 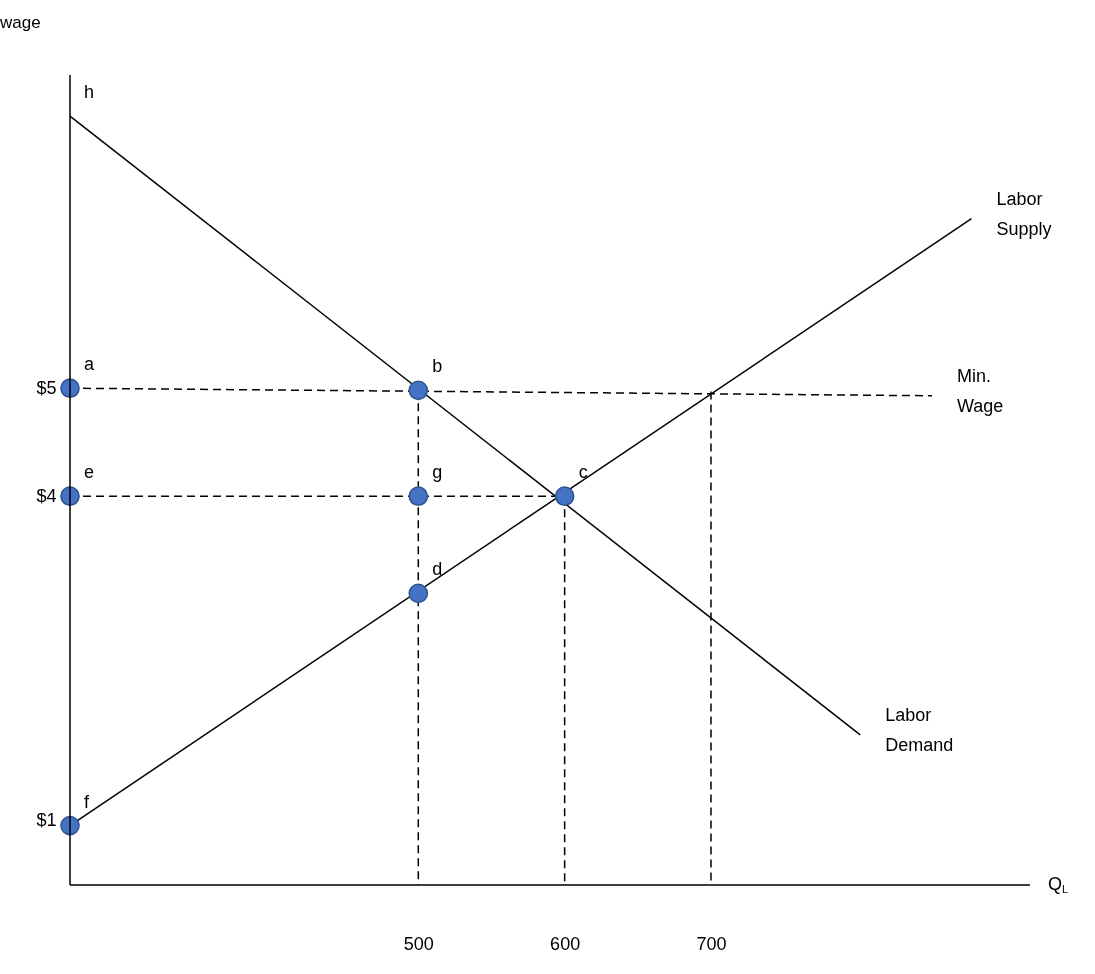 What do you see at coordinates (919, 729) in the screenshot?
I see `series-label: Labor Demand` at bounding box center [919, 729].